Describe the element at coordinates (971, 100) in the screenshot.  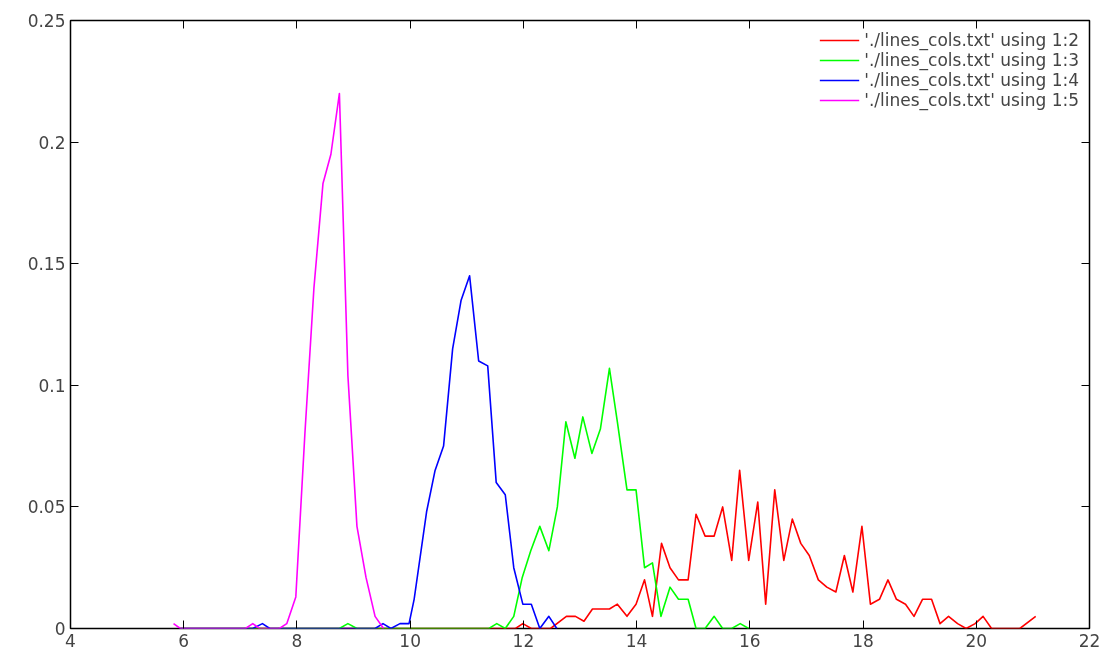
I see `legend-label: './lines_cols.txt' using 1:5` at that location.